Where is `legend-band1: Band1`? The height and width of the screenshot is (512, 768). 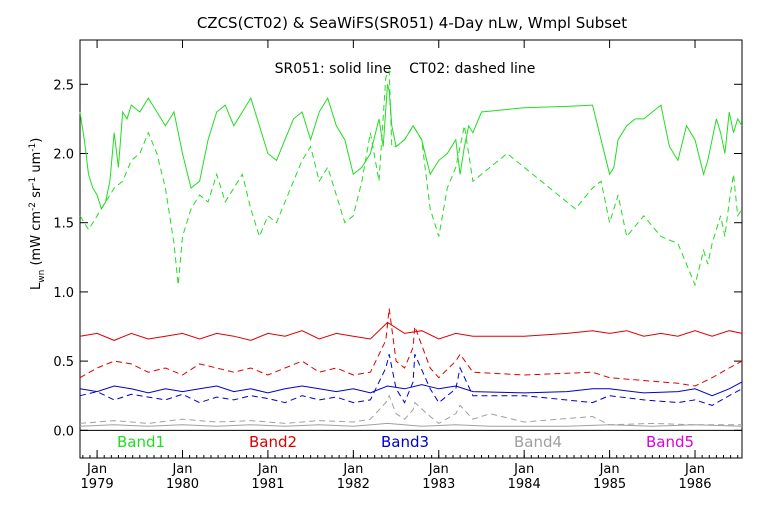
legend-band1: Band1 is located at coordinates (141, 442).